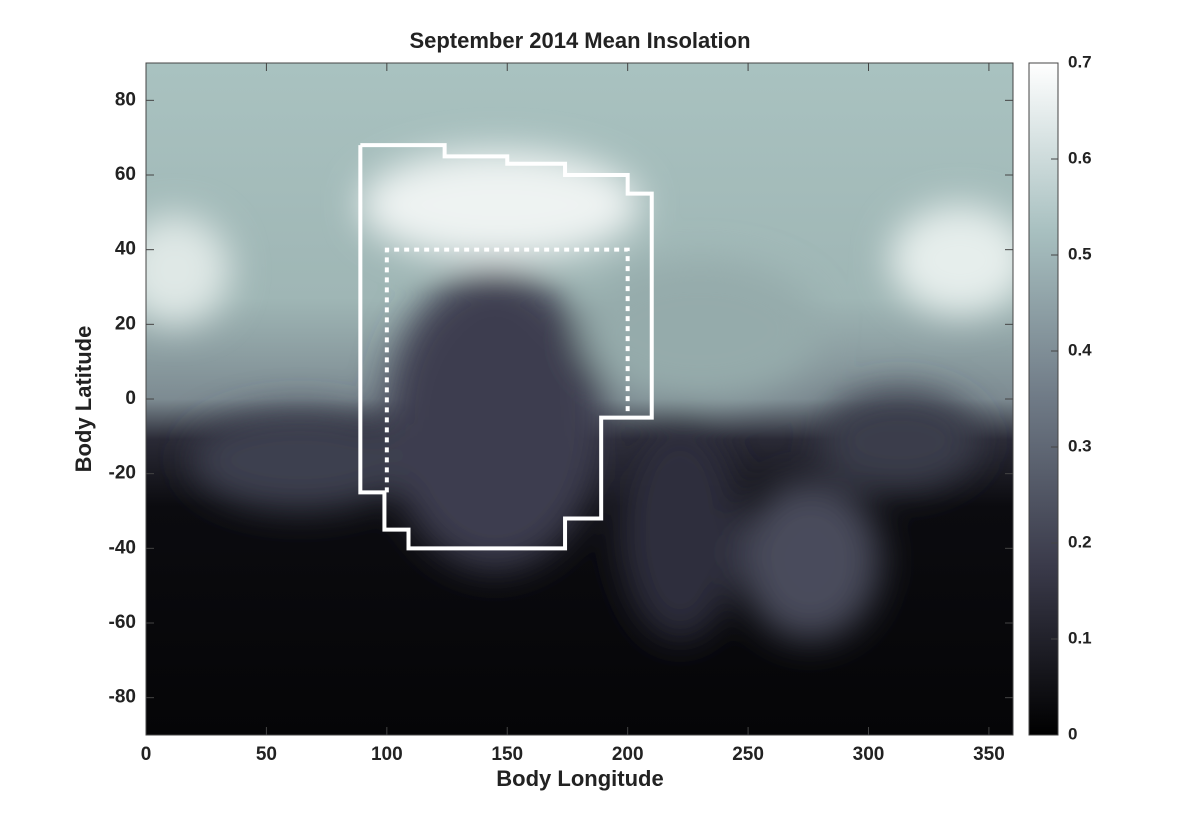 The width and height of the screenshot is (1200, 832). What do you see at coordinates (1080, 349) in the screenshot?
I see `colorbar-tick-label: 0.4` at bounding box center [1080, 349].